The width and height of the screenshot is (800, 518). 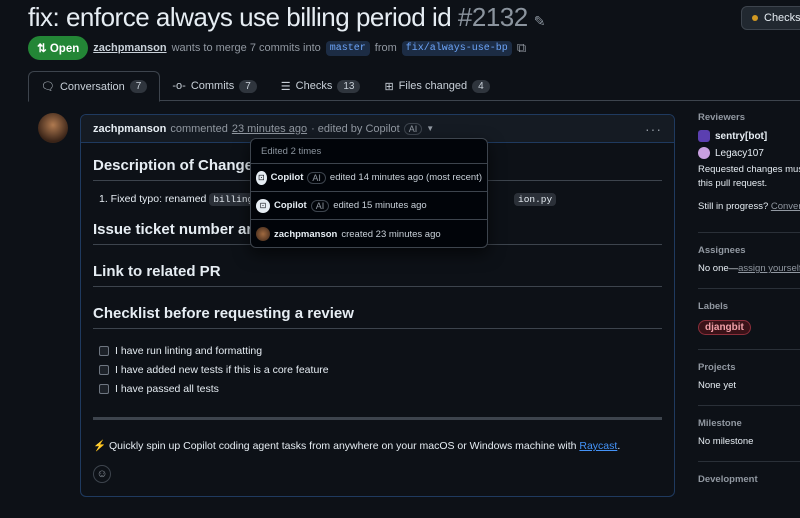 I want to click on list-text: 1. Fixed typo: renamed, so click(x=153, y=199).